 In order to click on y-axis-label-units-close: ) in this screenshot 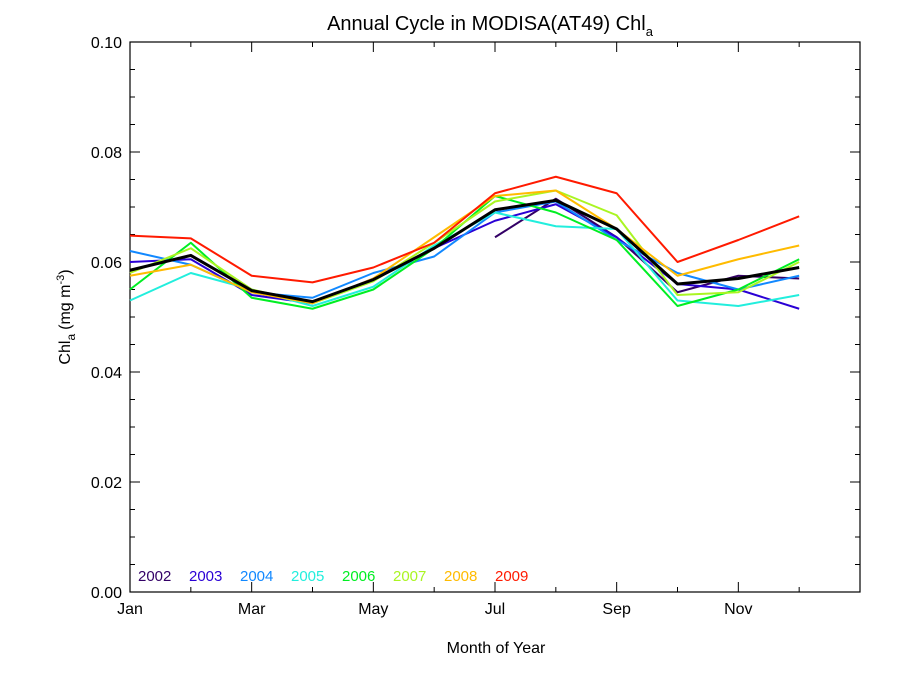, I will do `click(65, 271)`.